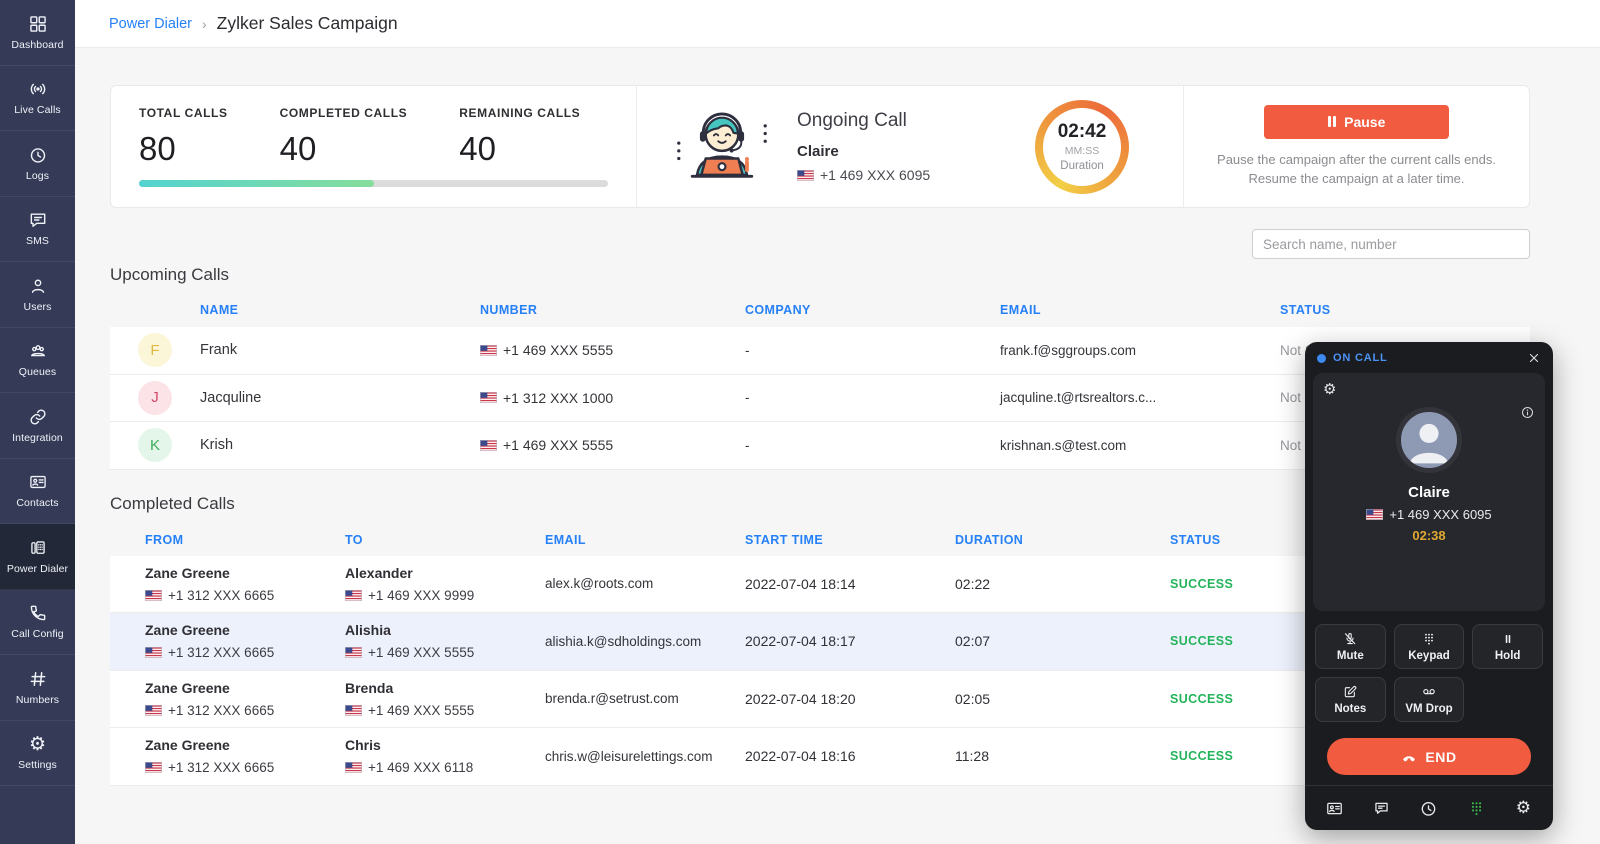  Describe the element at coordinates (410, 698) in the screenshot. I see `to-cell: Brenda +1 469 XXX 5555` at that location.